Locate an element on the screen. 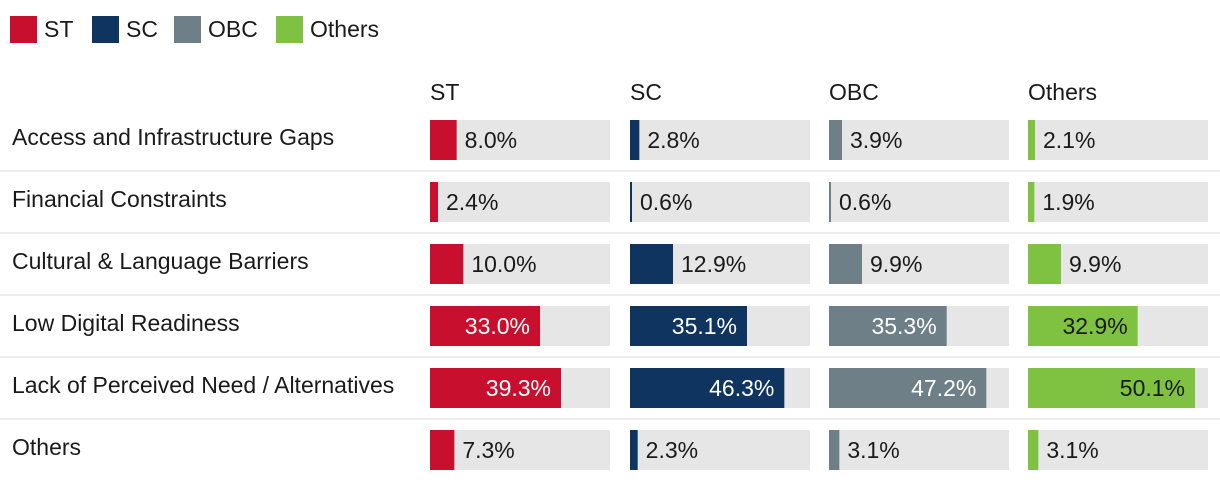 The width and height of the screenshot is (1220, 480). bar-value-label: 12.9% is located at coordinates (713, 264).